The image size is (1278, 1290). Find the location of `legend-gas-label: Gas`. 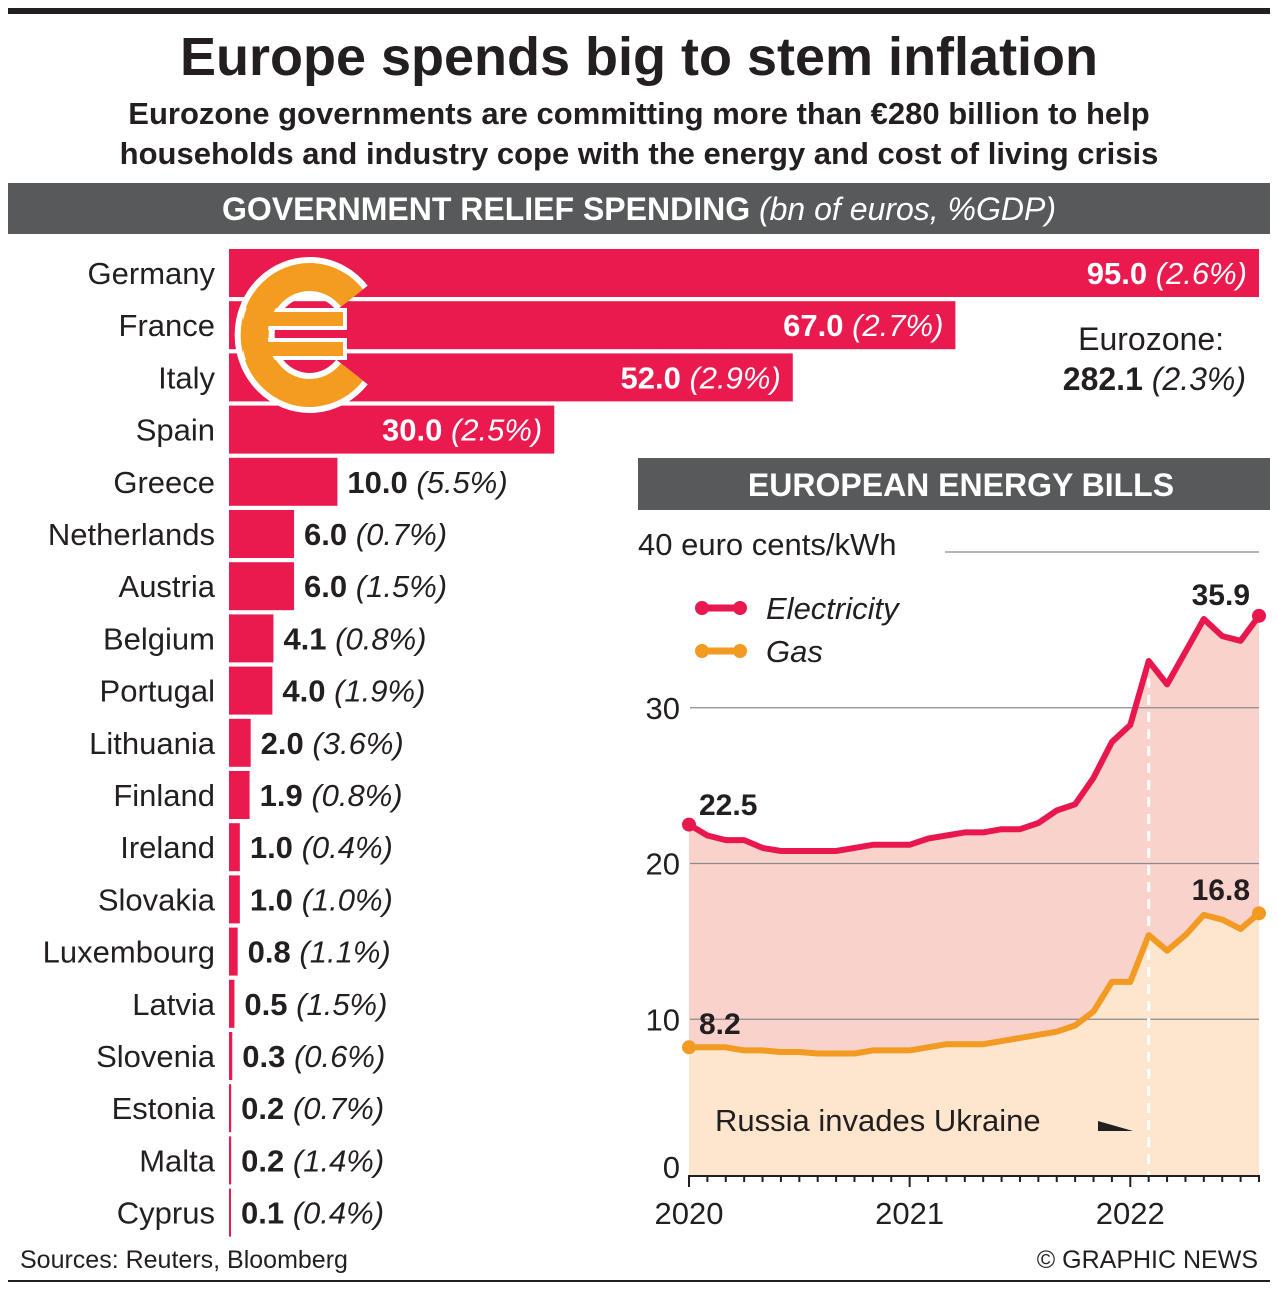

legend-gas-label: Gas is located at coordinates (794, 651).